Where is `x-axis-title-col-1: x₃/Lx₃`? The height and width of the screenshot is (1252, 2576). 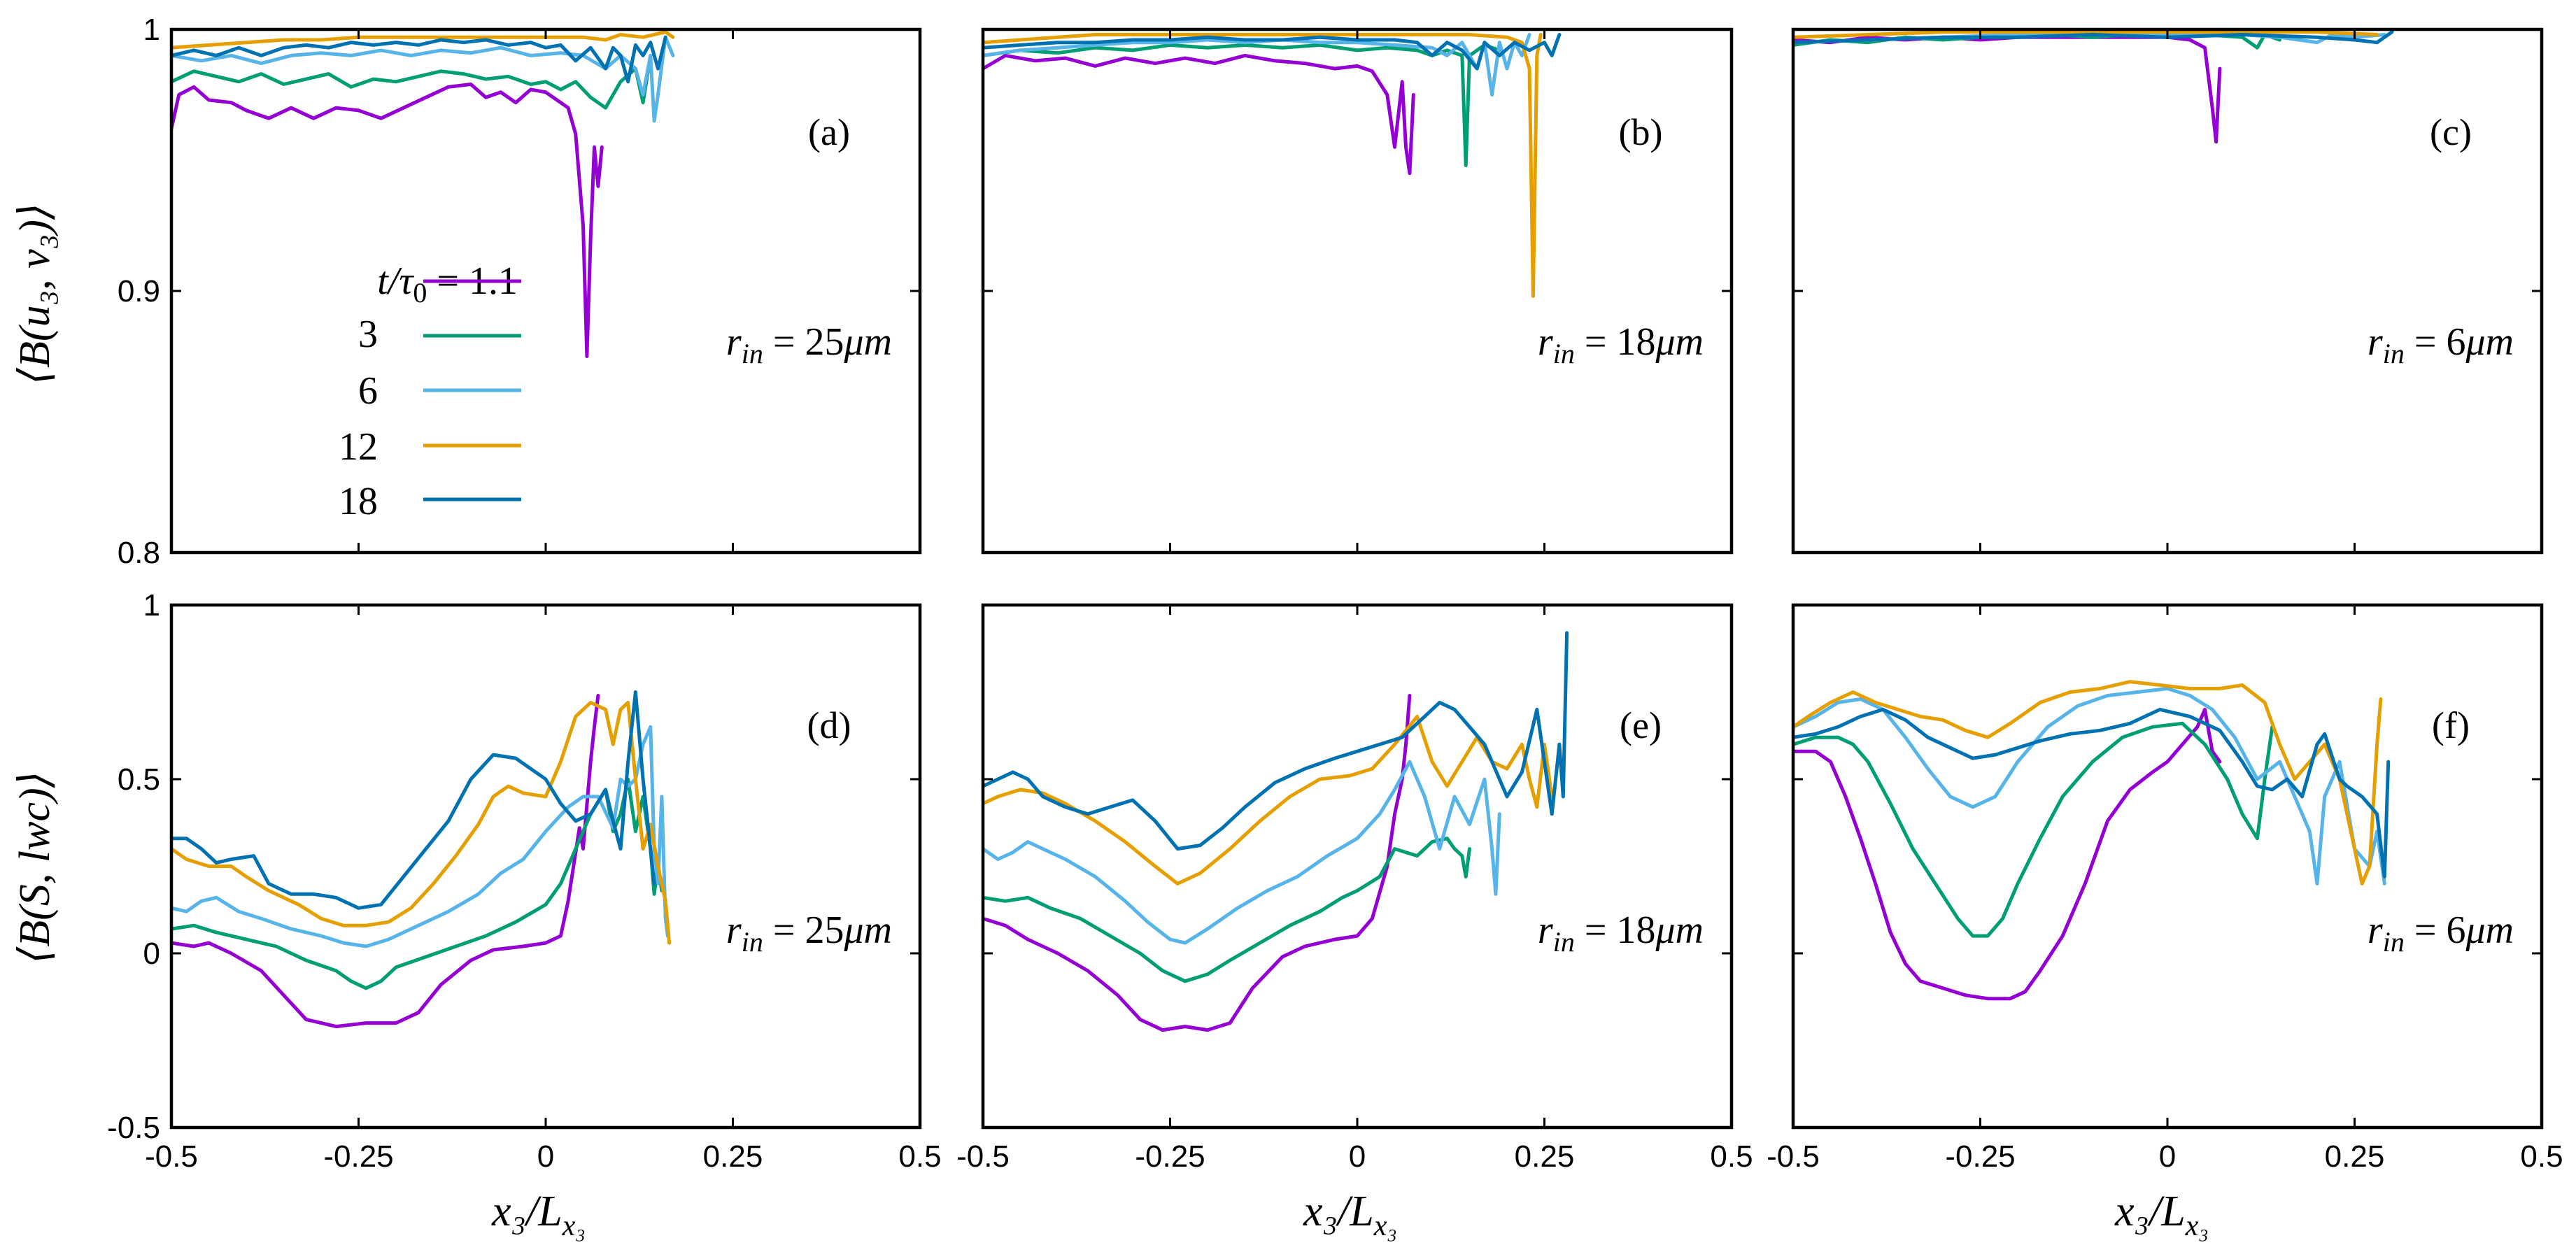
x-axis-title-col-1: x₃/Lx₃ is located at coordinates (1350, 1215).